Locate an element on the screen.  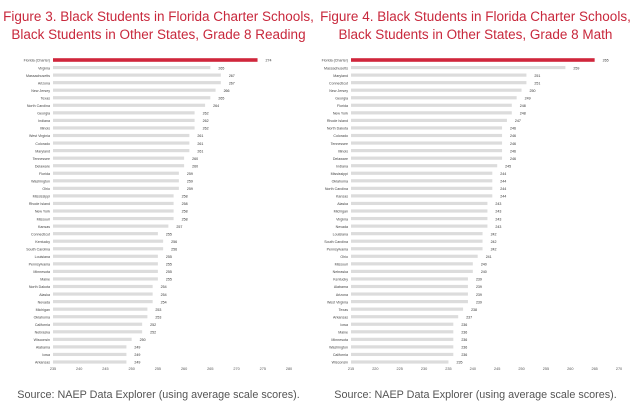
value-label: 249 is located at coordinates (137, 363).